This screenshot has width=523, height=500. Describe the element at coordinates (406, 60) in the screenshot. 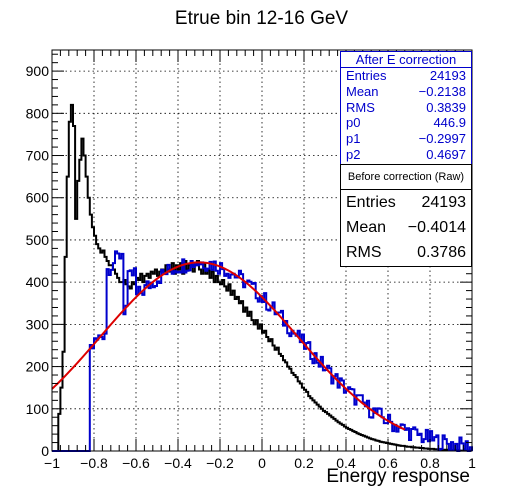

I see `stats-after-header: After E correction` at that location.